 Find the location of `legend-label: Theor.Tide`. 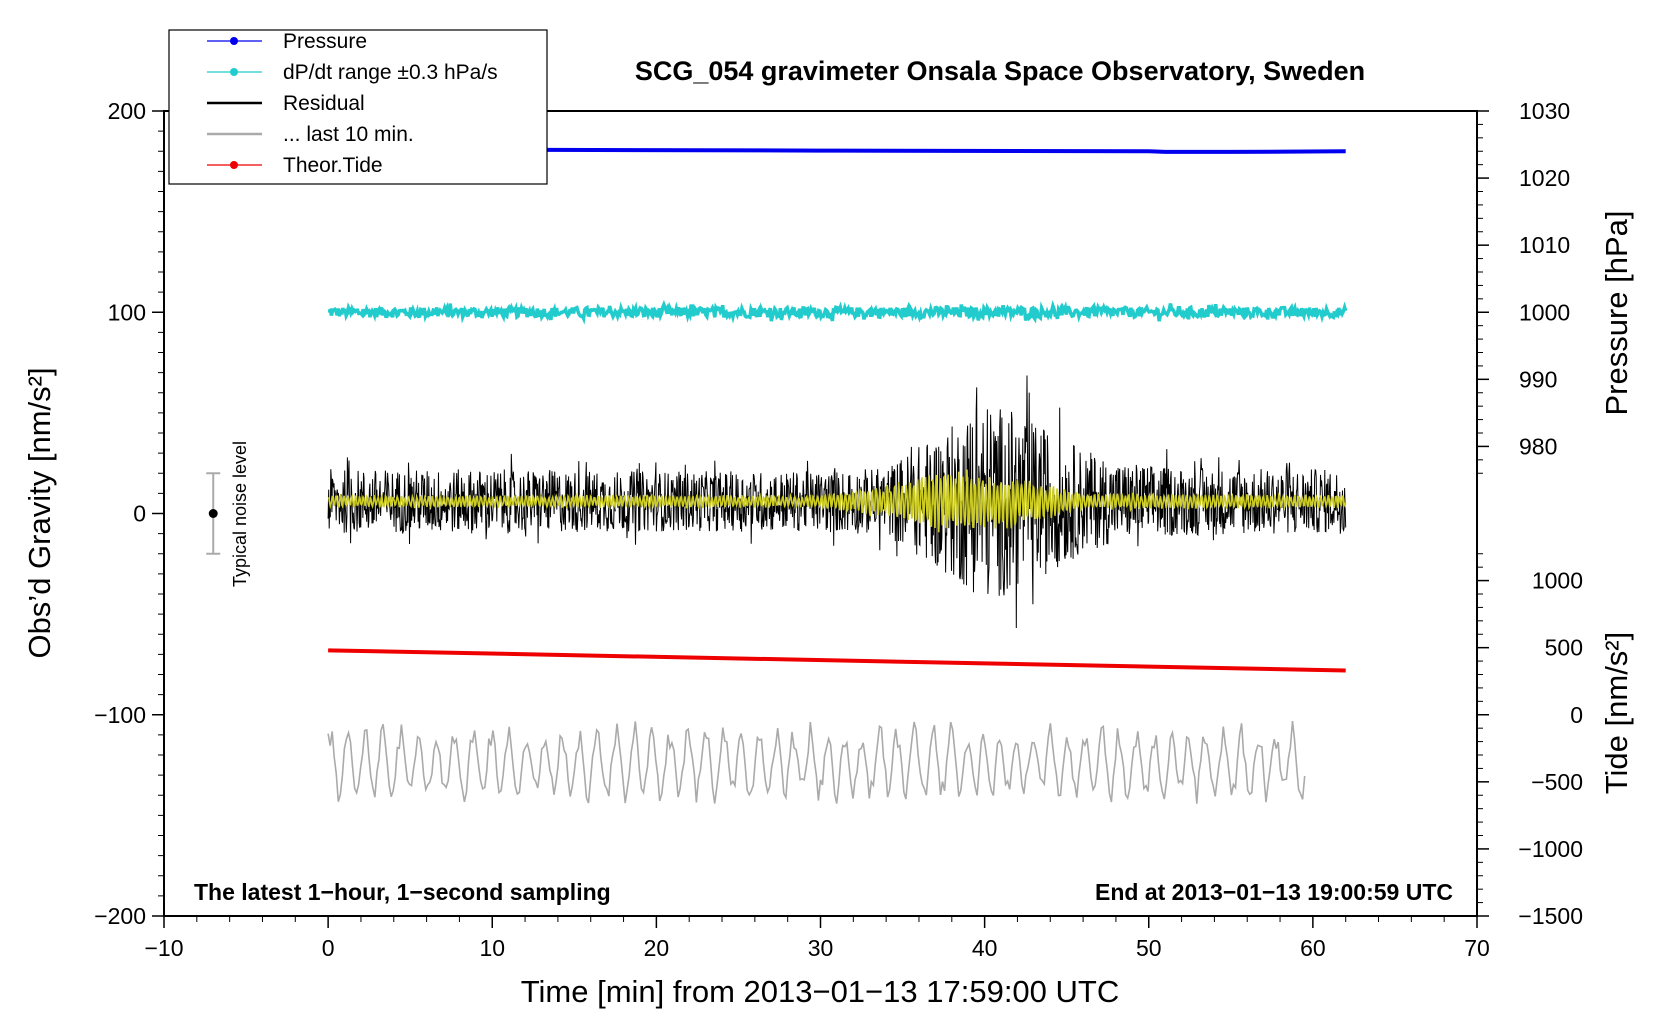

legend-label: Theor.Tide is located at coordinates (333, 165).